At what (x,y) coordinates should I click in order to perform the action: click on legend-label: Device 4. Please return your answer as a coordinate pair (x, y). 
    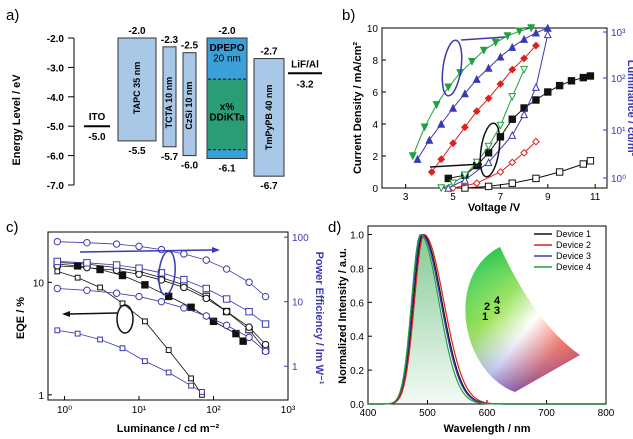
    Looking at the image, I should click on (573, 267).